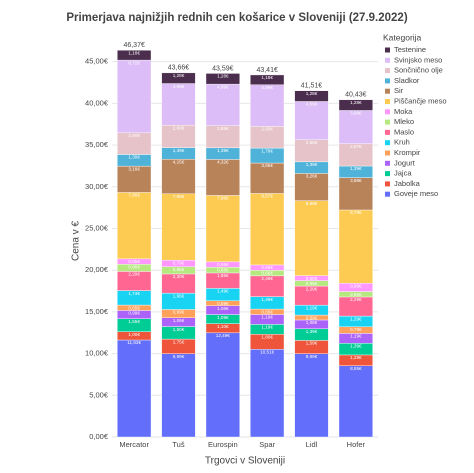 The width and height of the screenshot is (474, 473). I want to click on value-label: 2,65€, so click(312, 142).